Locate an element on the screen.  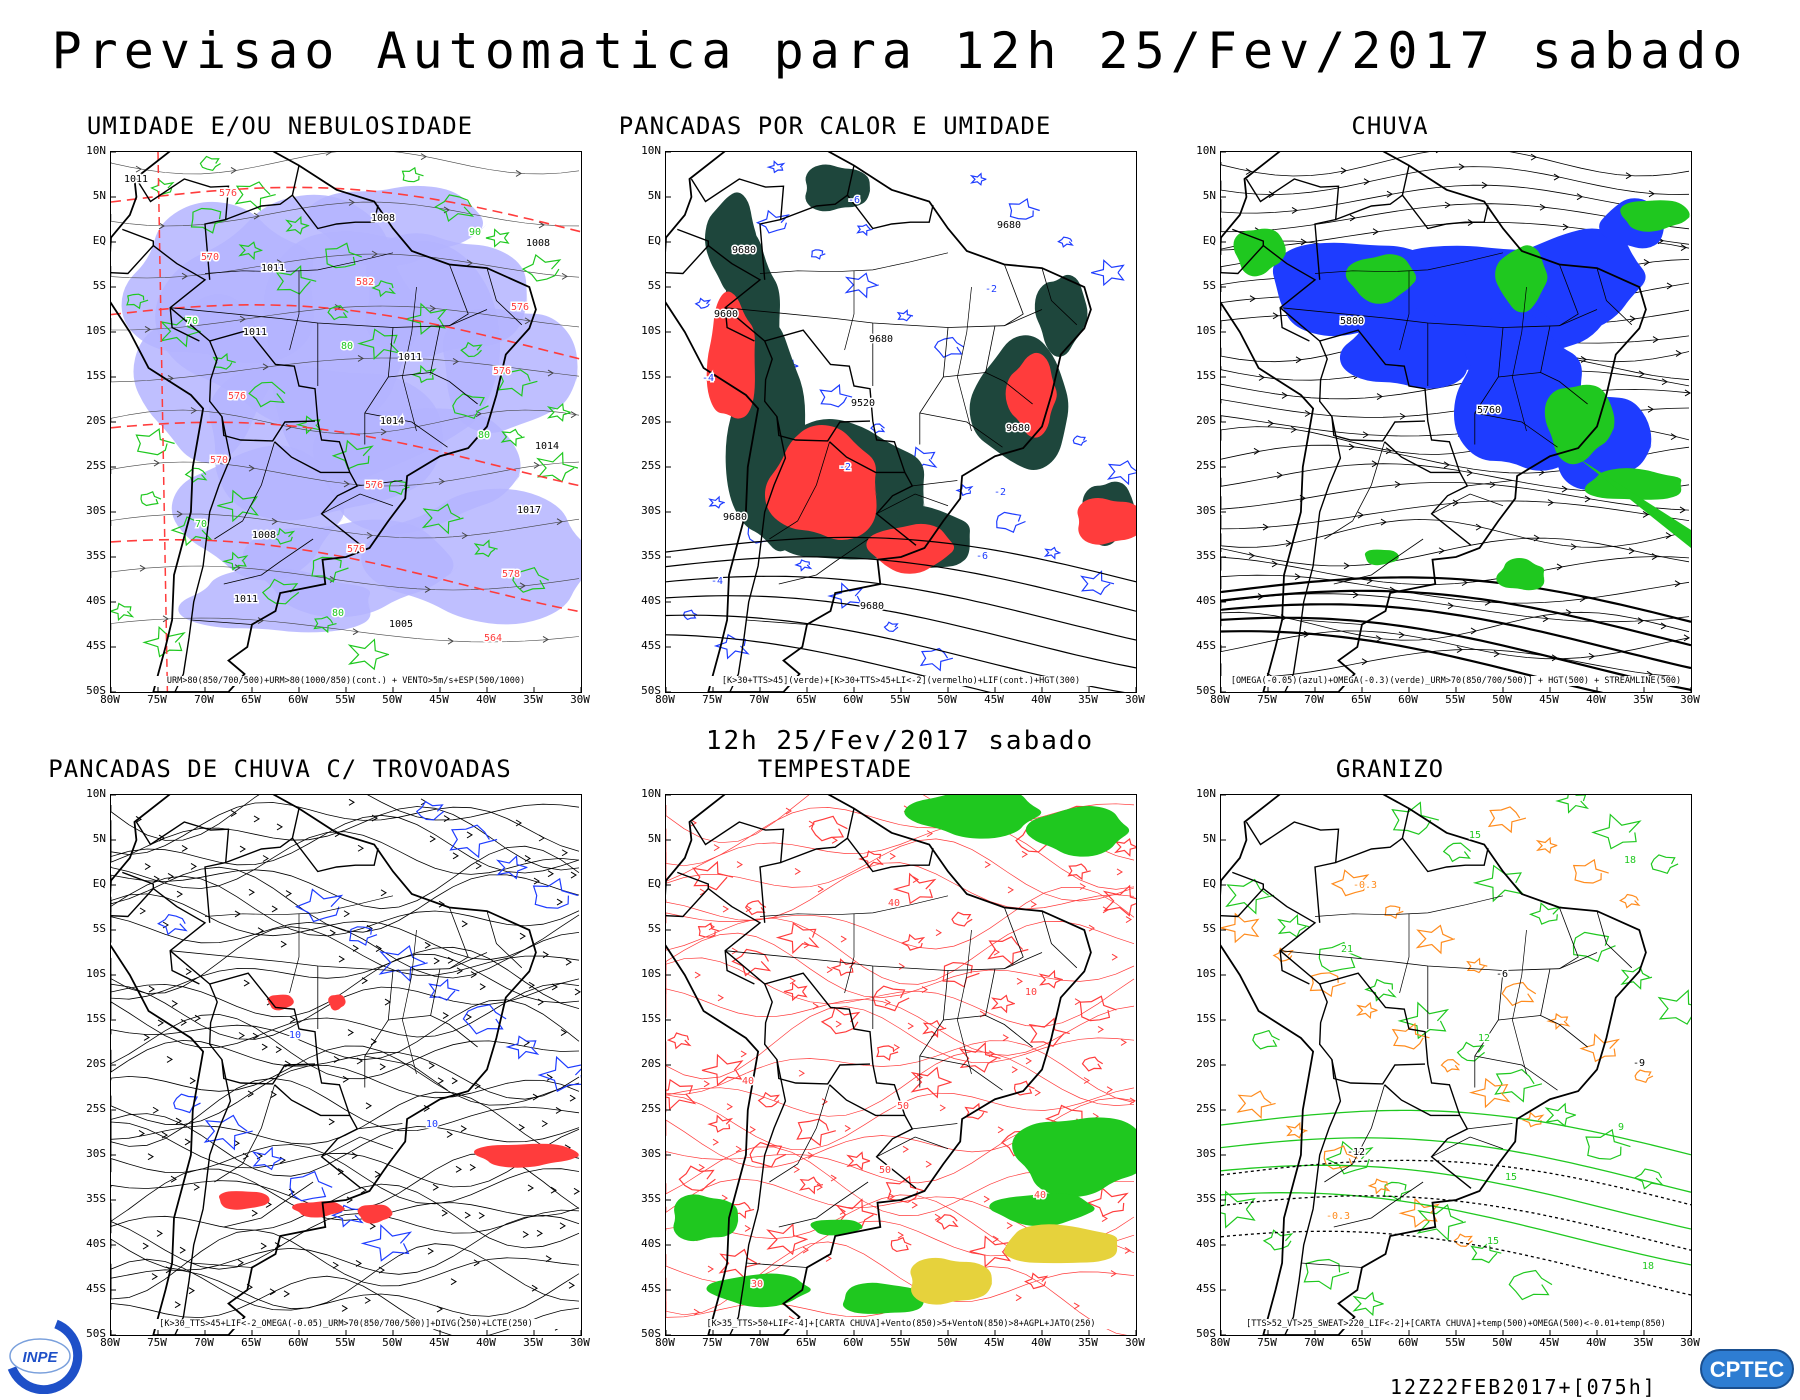
contour-label: -0.3 is located at coordinates (1338, 1216).